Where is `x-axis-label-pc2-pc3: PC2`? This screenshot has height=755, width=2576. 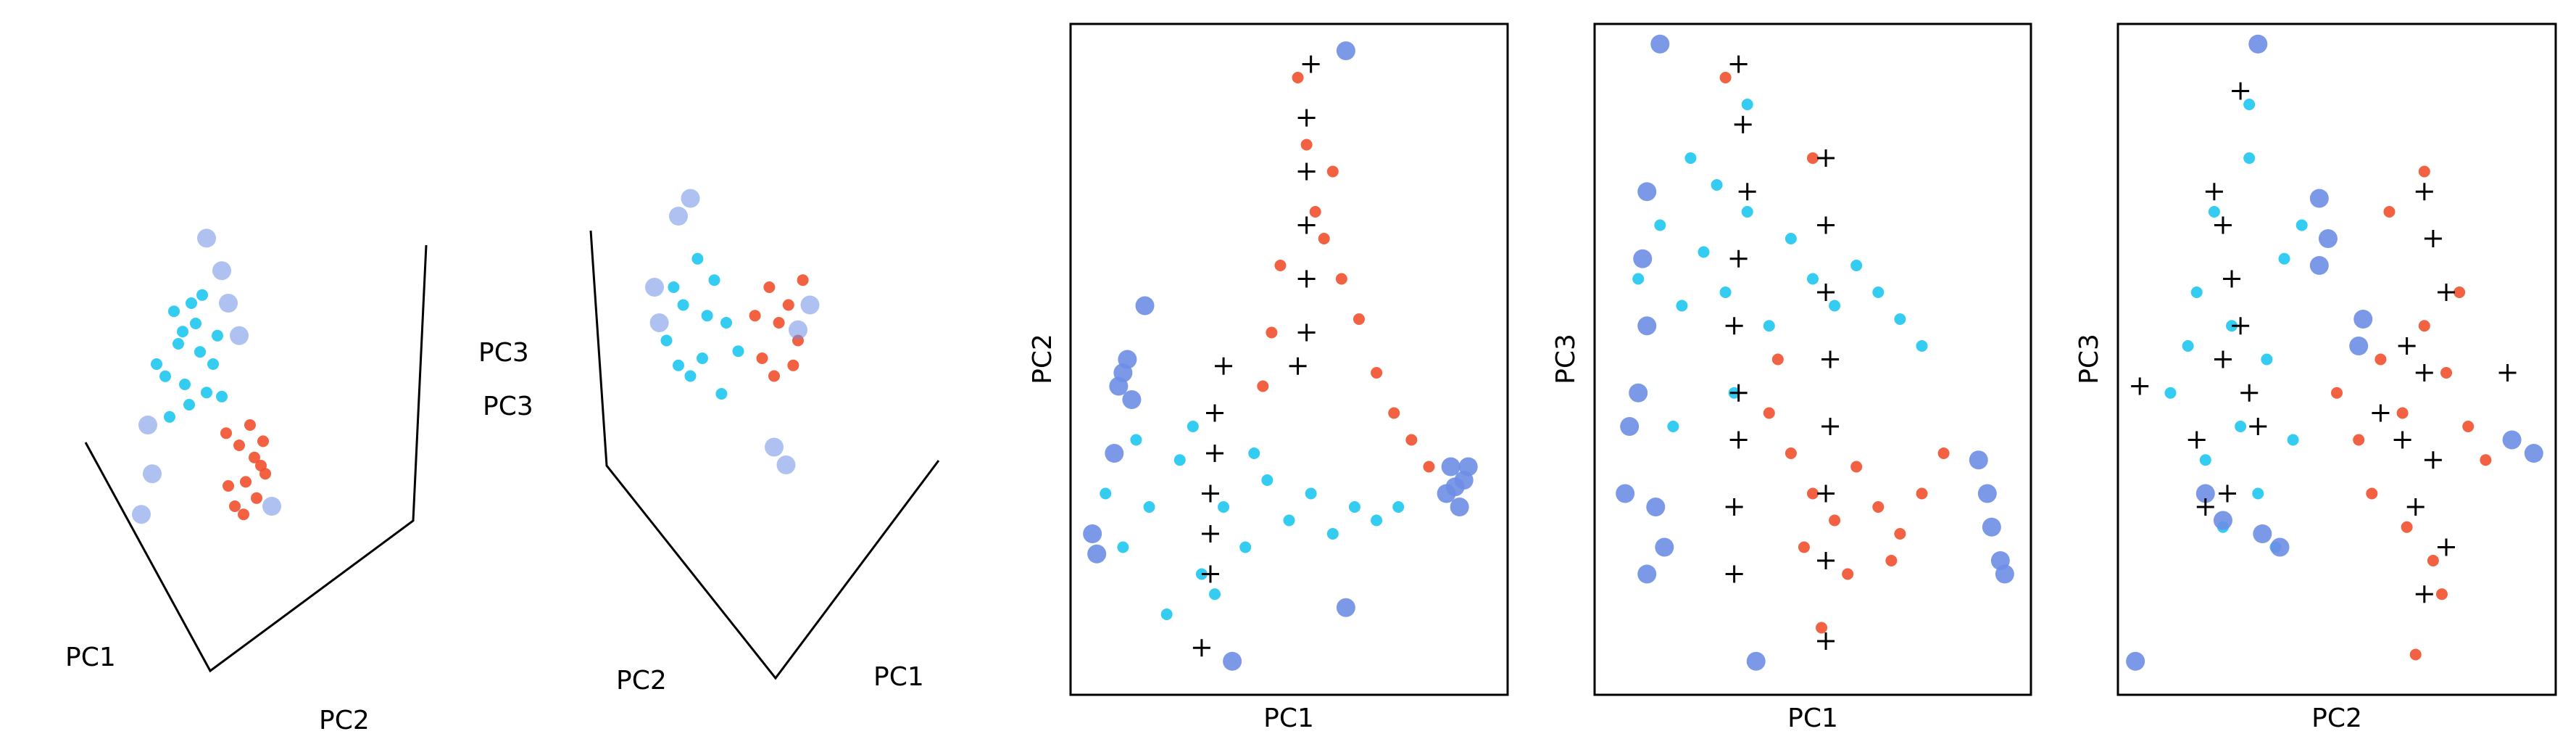
x-axis-label-pc2-pc3: PC2 is located at coordinates (2336, 718).